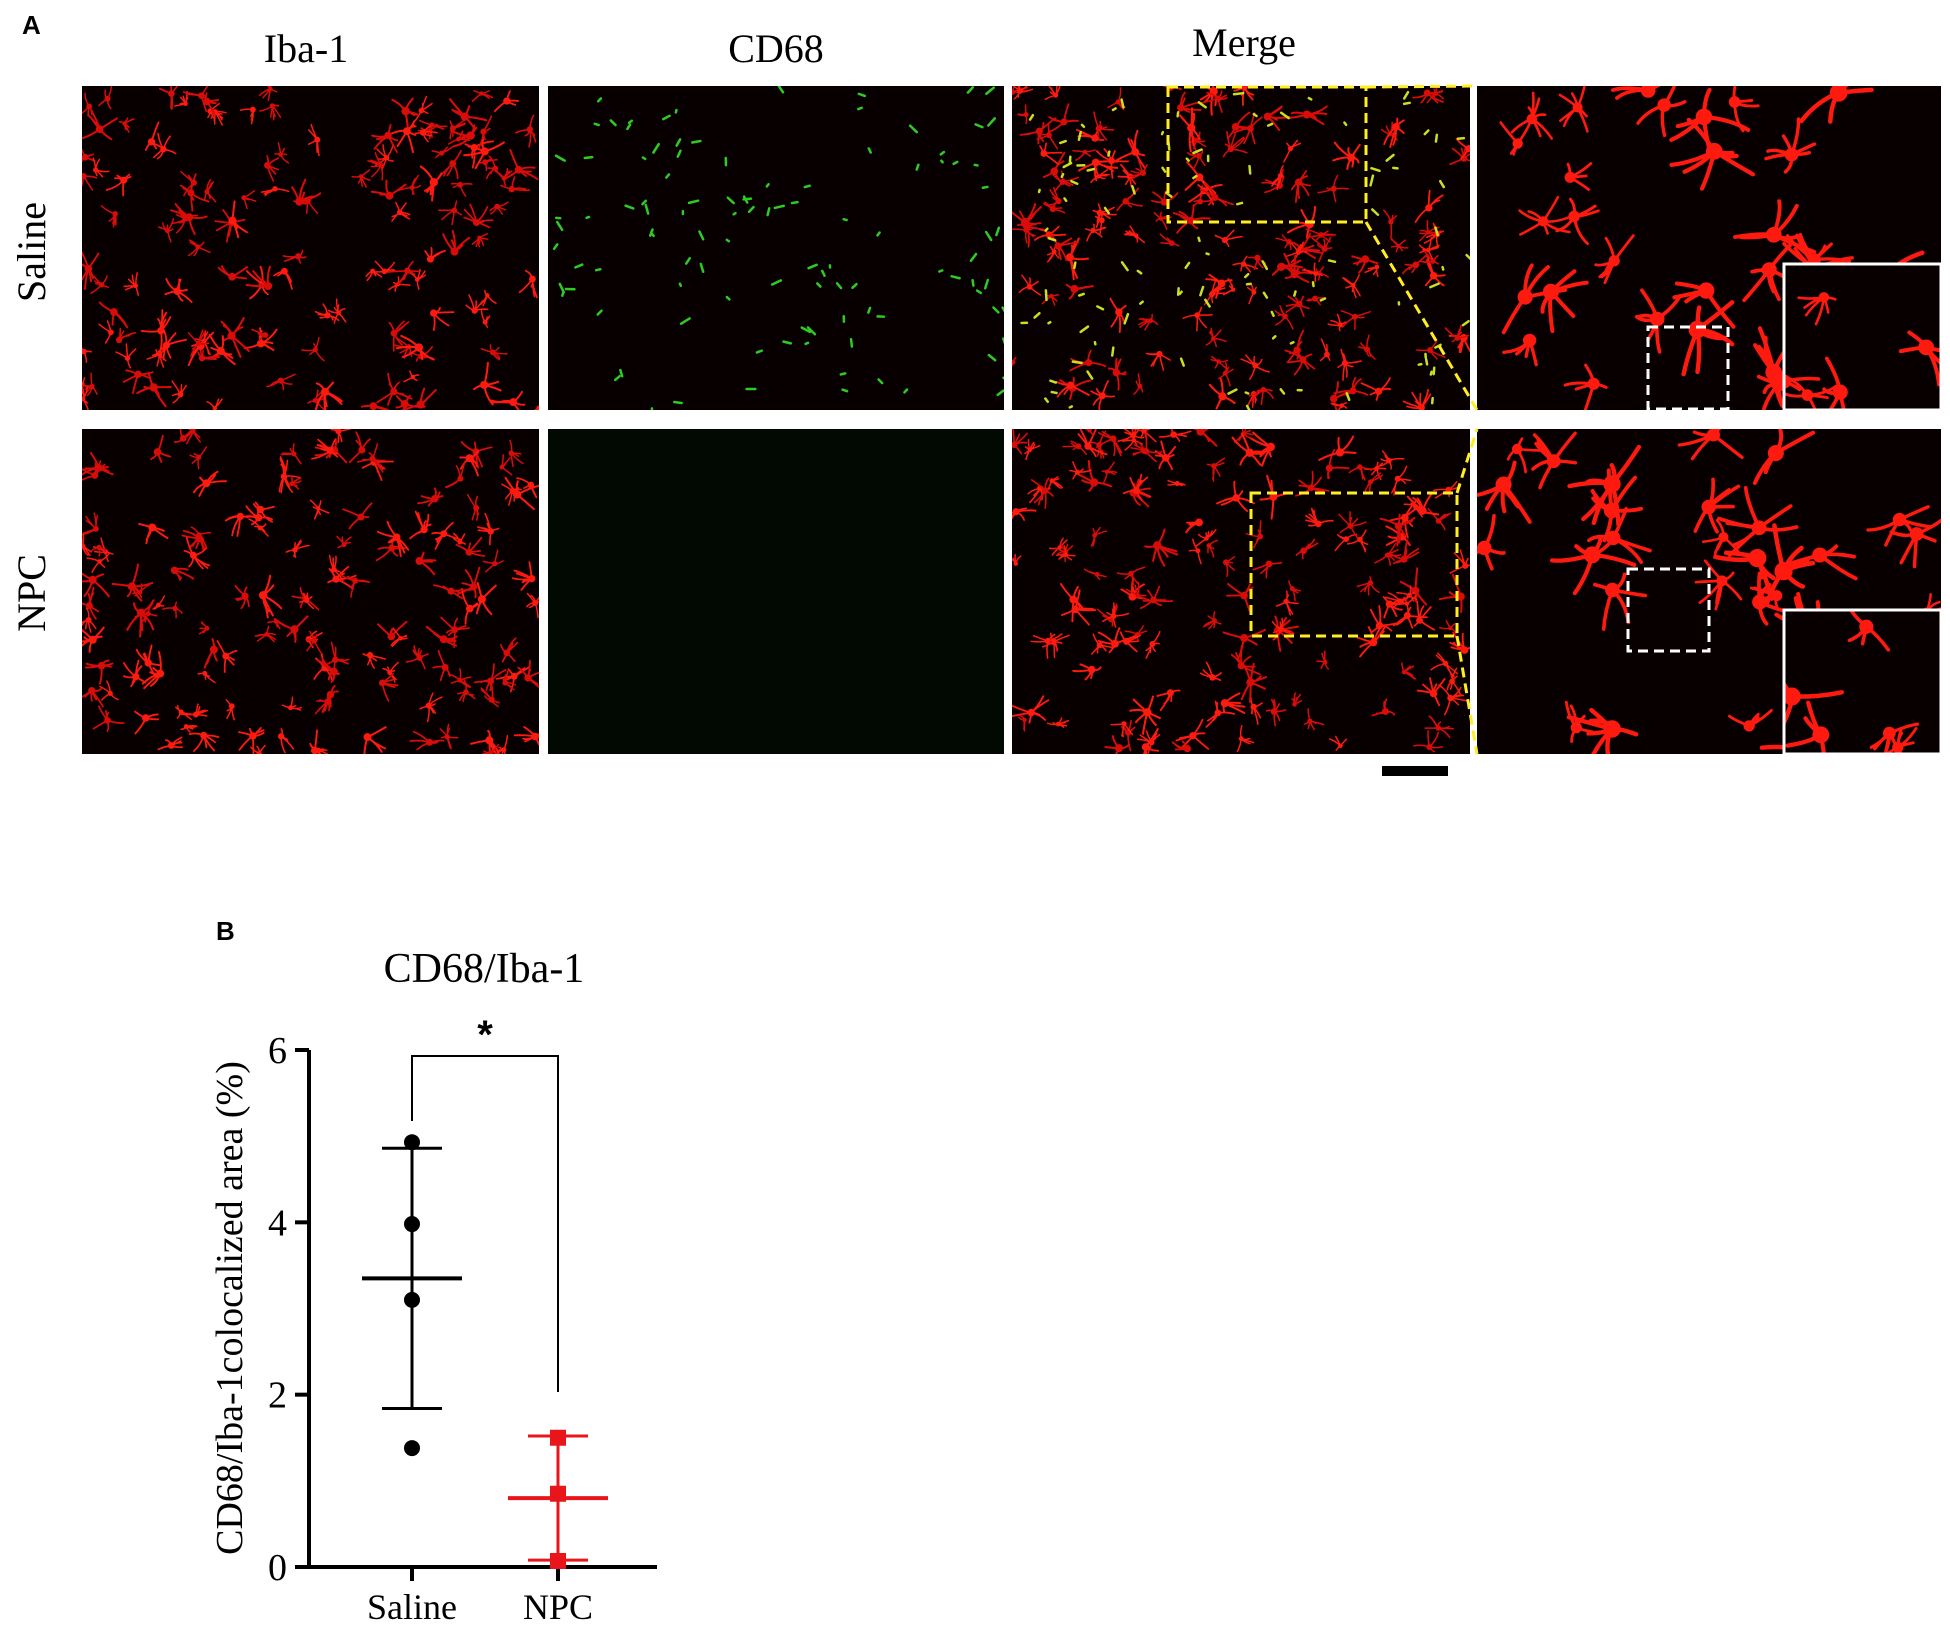 This screenshot has width=1950, height=1636. Describe the element at coordinates (306, 48) in the screenshot. I see `column-header: Iba-1` at that location.